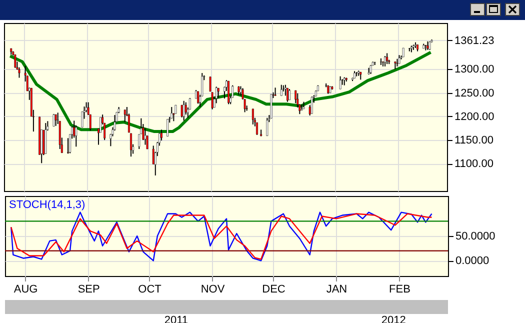 This screenshot has width=525, height=323. What do you see at coordinates (474, 140) in the screenshot?
I see `y-tick-label: 1150.00` at bounding box center [474, 140].